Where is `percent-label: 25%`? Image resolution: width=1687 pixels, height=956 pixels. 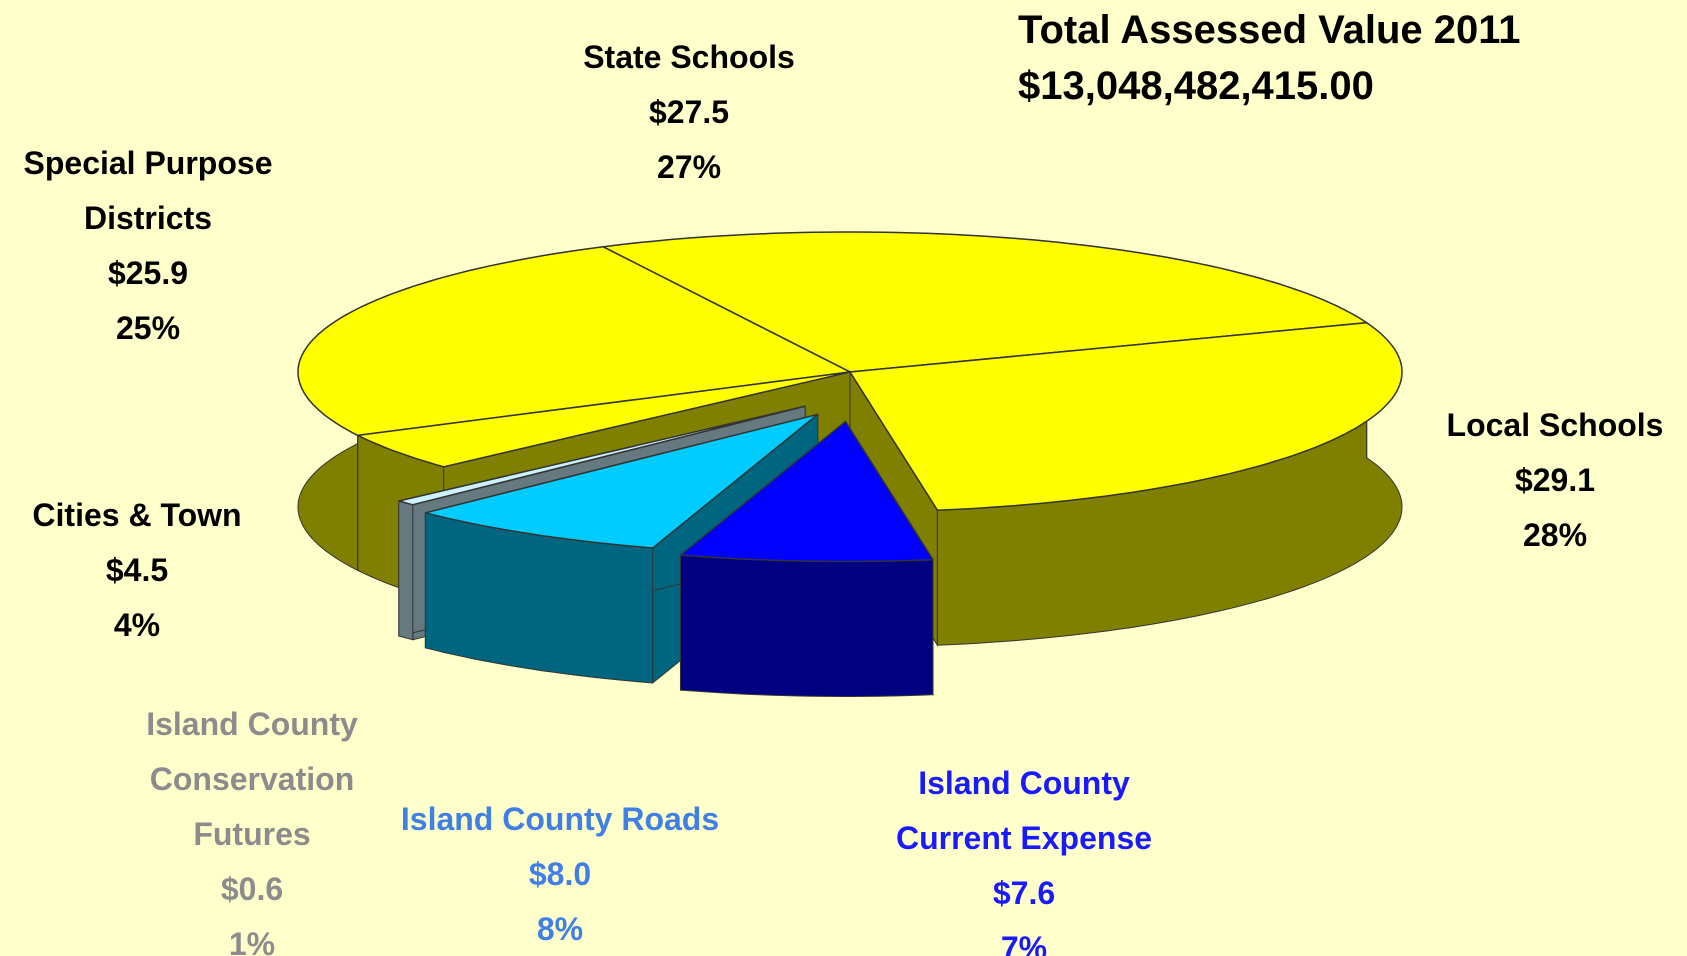
percent-label: 25% is located at coordinates (148, 328).